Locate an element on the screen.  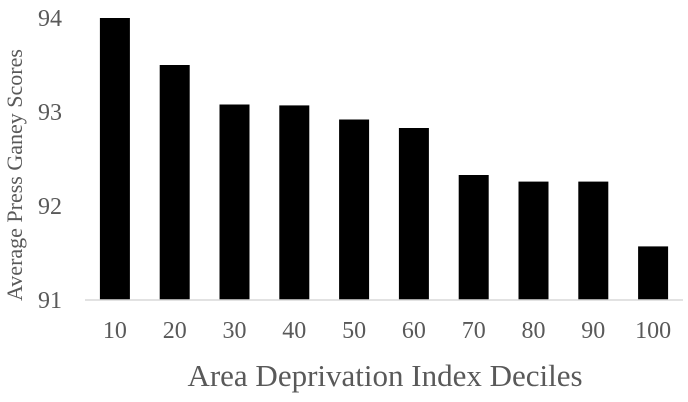
y-tick-label: 91 is located at coordinates (50, 301).